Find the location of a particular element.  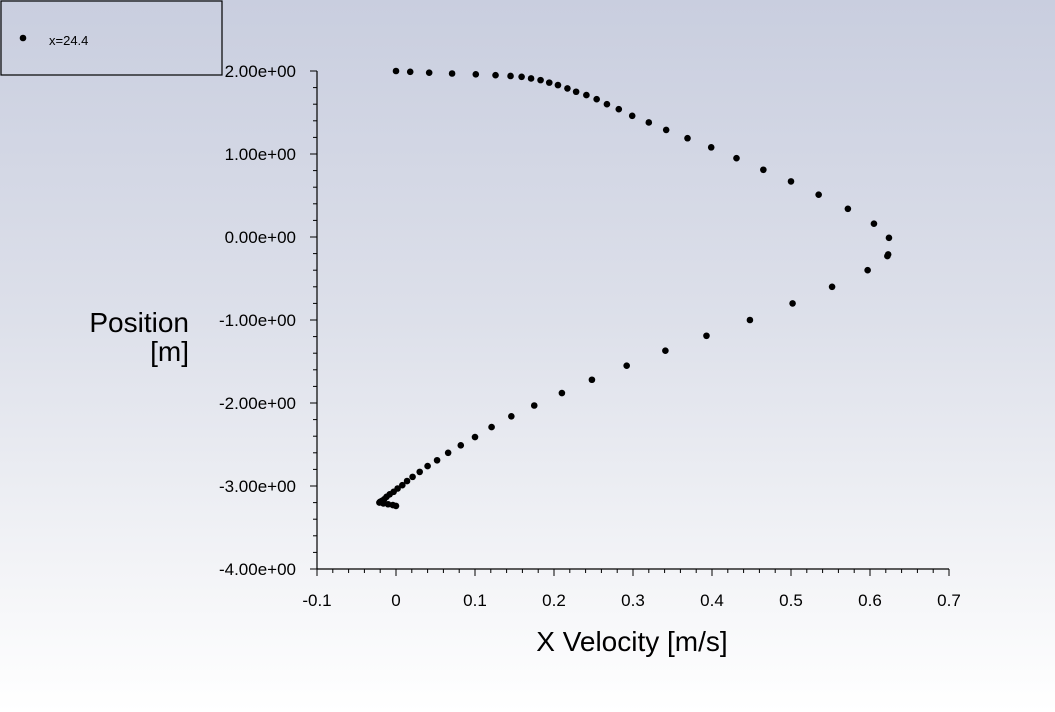

y-axis-title-line-1: Position is located at coordinates (139, 322).